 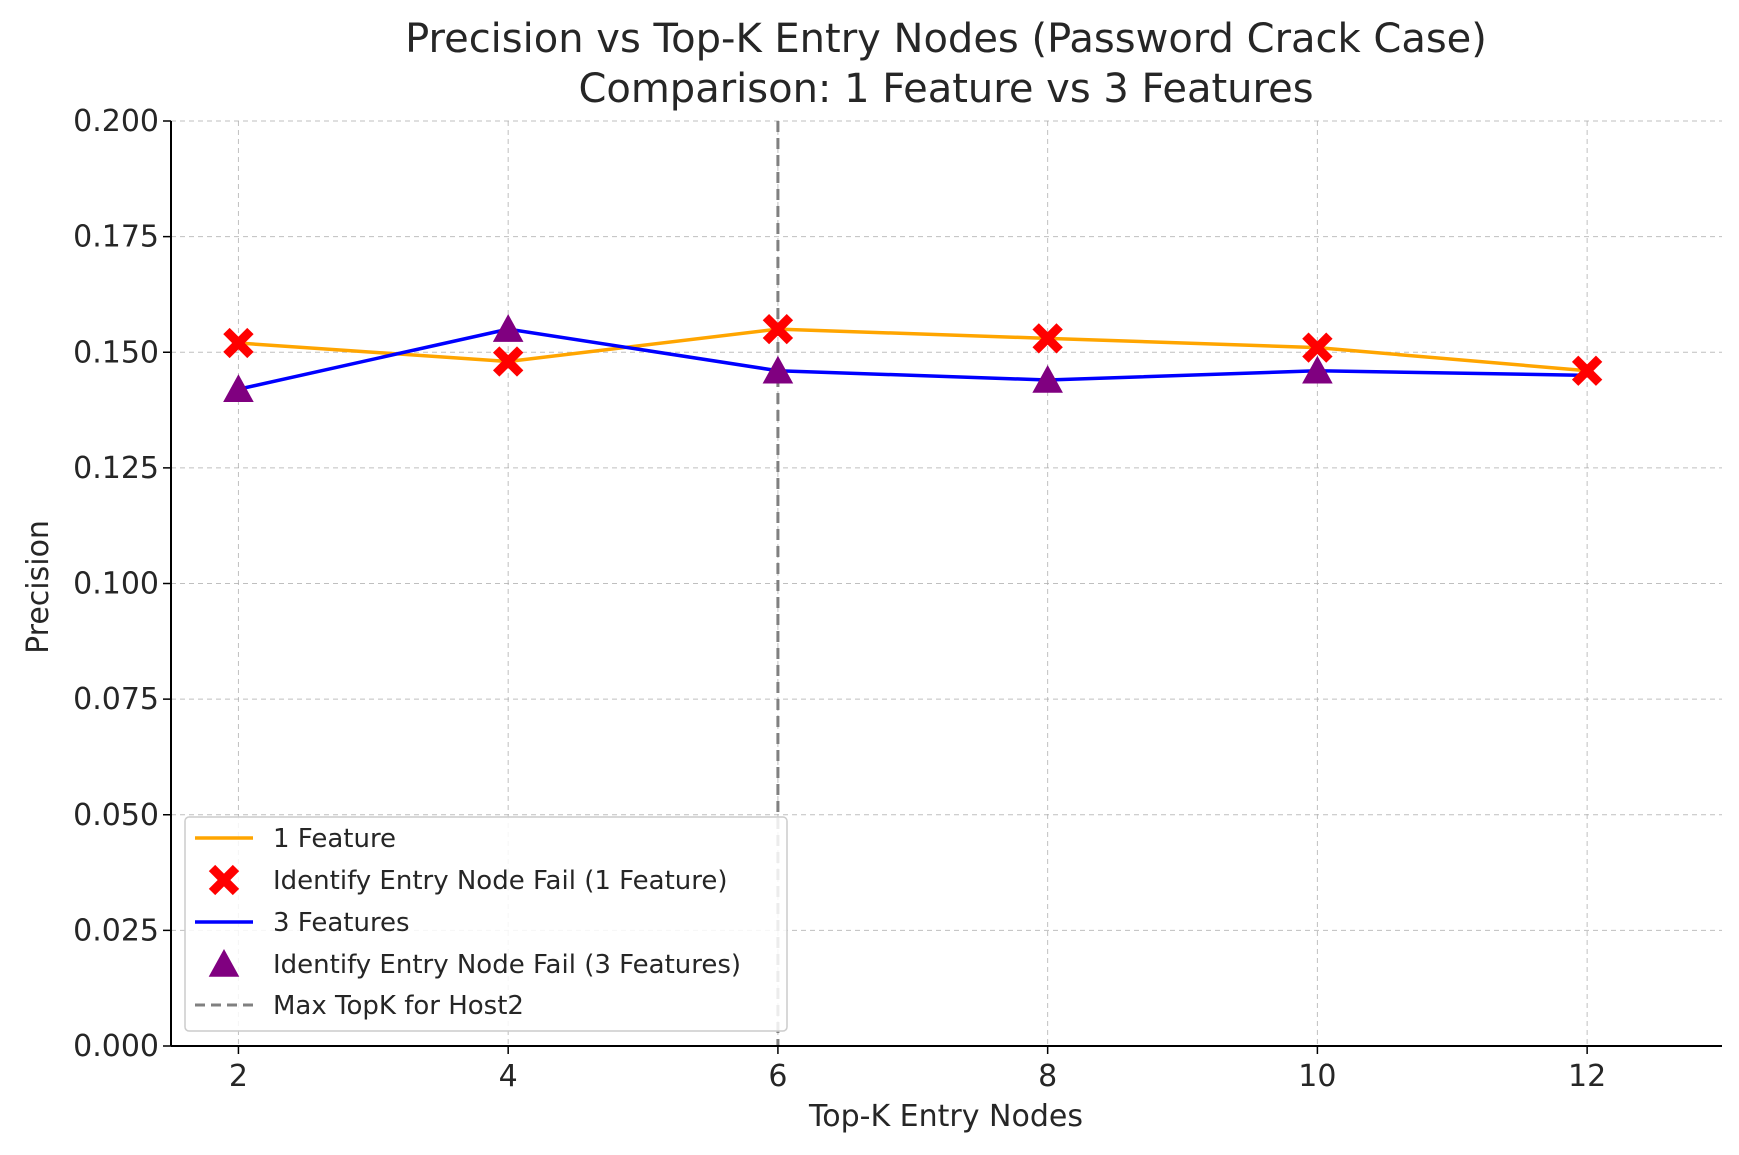 What do you see at coordinates (116, 584) in the screenshot?
I see `y-tick-label: 0.100` at bounding box center [116, 584].